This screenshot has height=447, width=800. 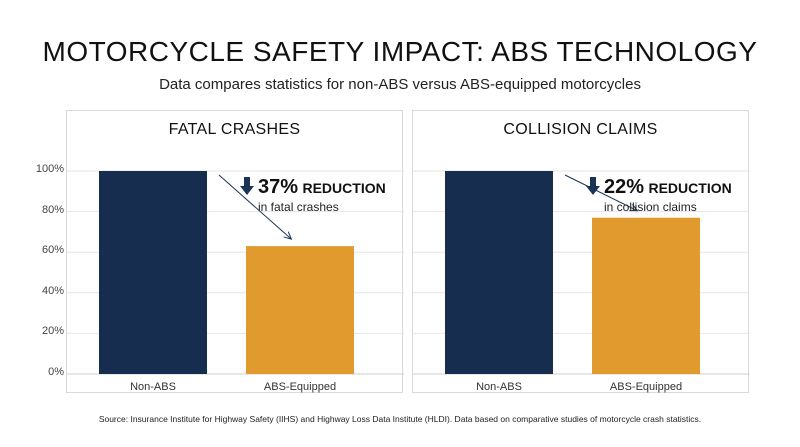 I want to click on panel-title: COLLISION CLAIMS, so click(x=580, y=129).